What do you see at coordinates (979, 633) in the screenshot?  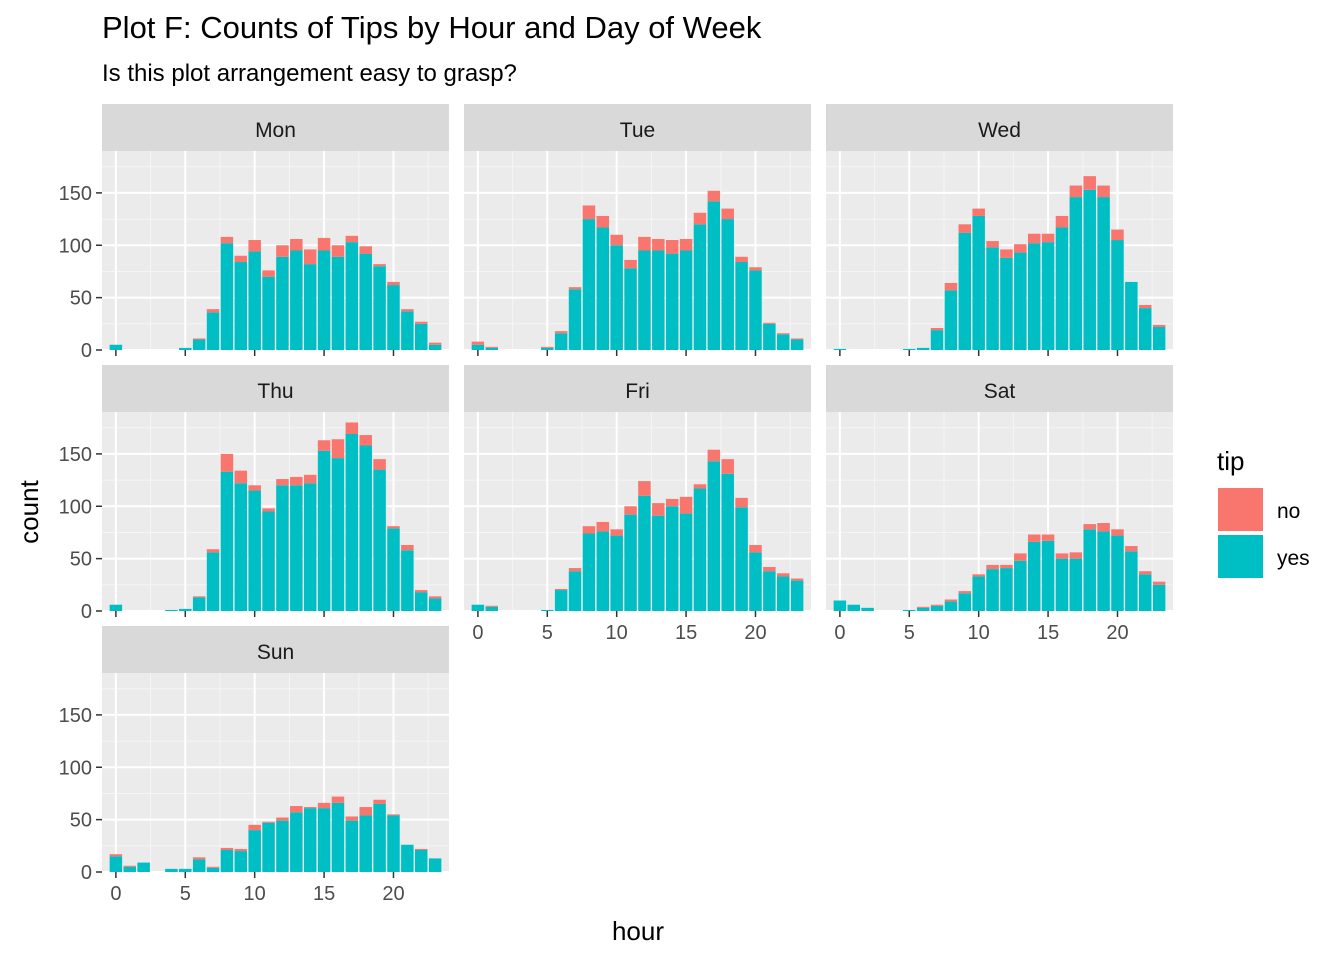 I see `x-tick-label: 10` at bounding box center [979, 633].